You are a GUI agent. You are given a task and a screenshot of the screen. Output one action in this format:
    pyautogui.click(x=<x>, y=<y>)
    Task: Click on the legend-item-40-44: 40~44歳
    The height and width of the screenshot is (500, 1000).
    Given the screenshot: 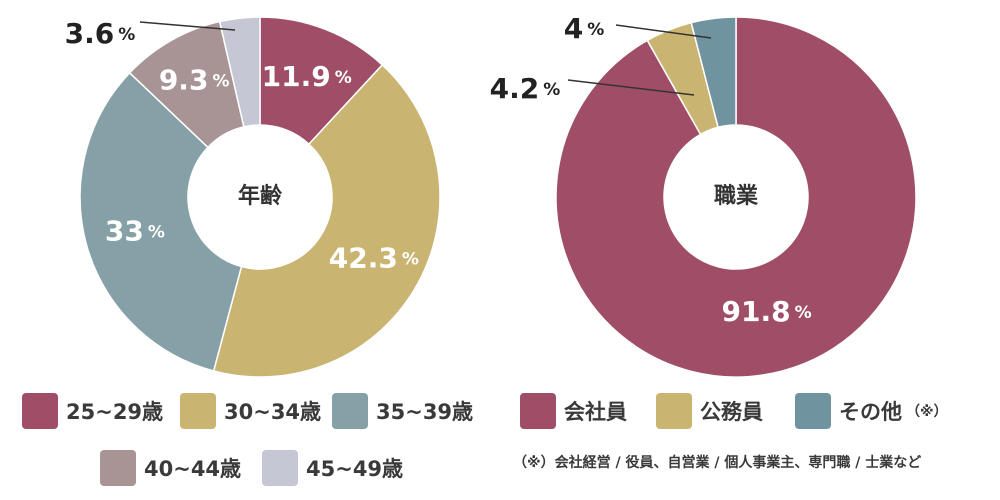 What is the action you would take?
    pyautogui.click(x=170, y=468)
    